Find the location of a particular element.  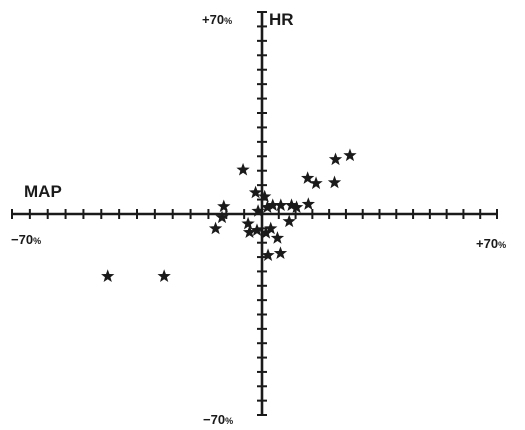

y-max-tick-label: +70% is located at coordinates (217, 19).